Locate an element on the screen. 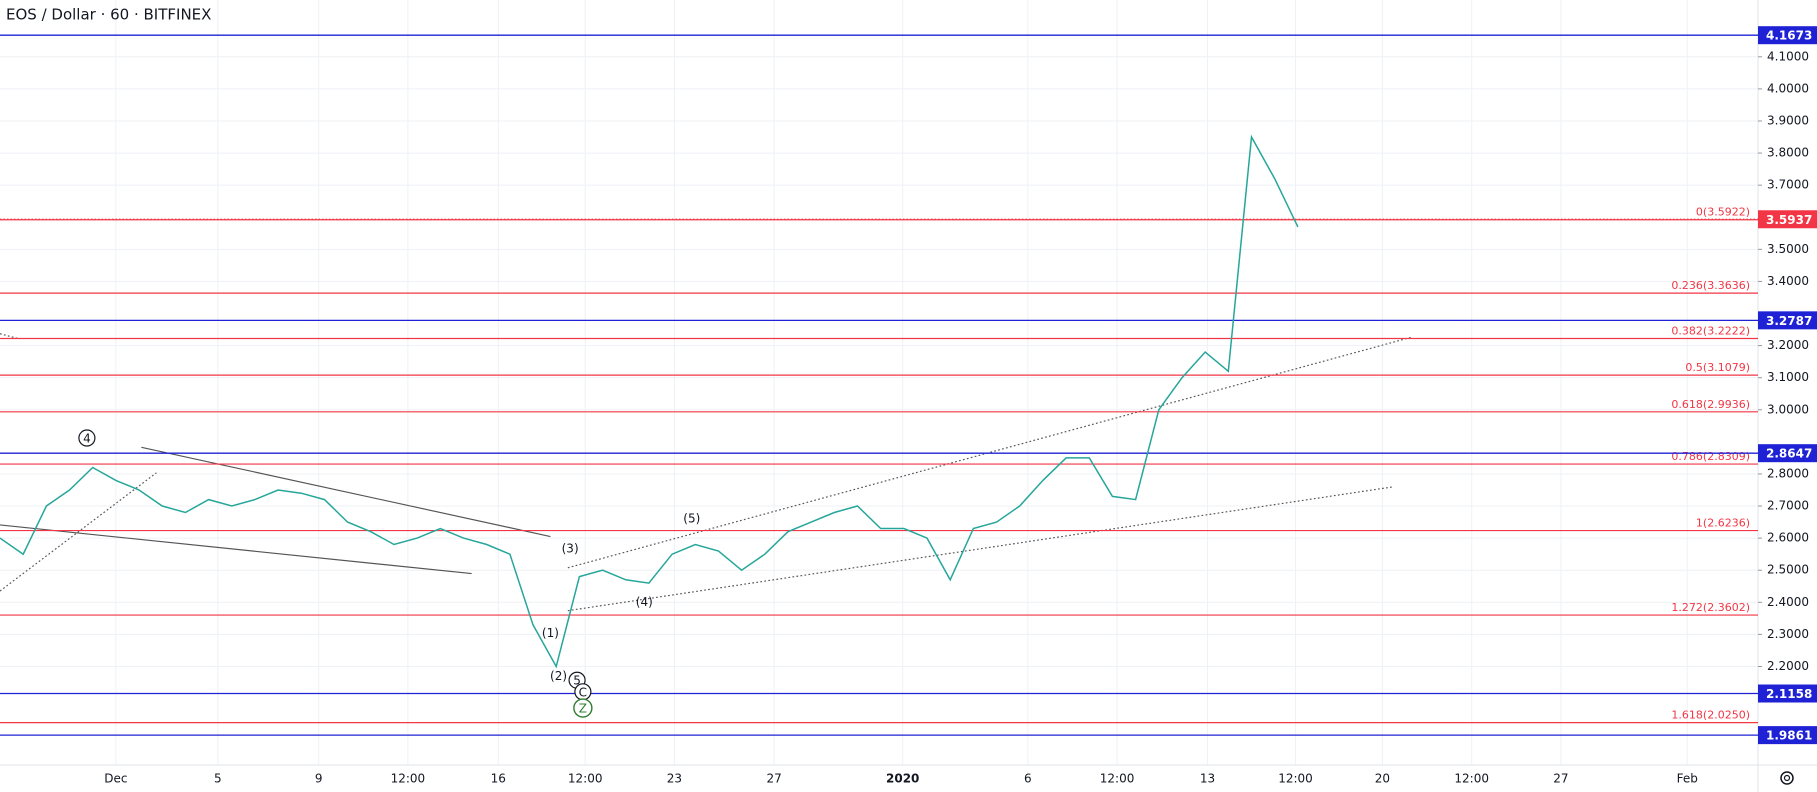  price-badge-label: 4.1673 is located at coordinates (1789, 36).